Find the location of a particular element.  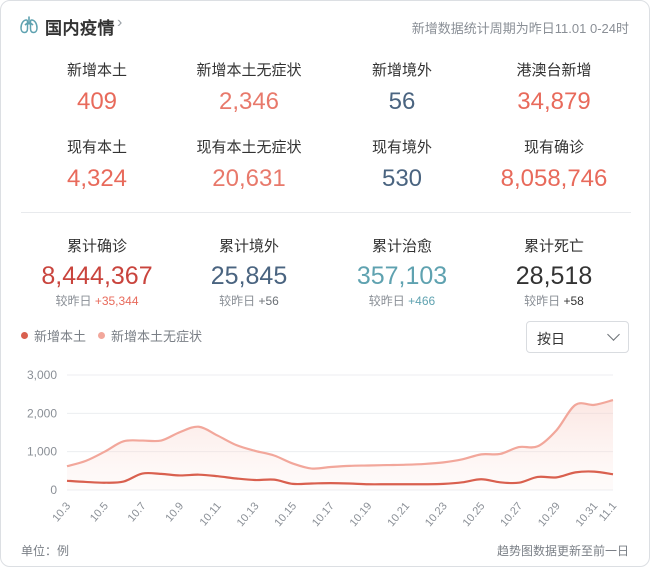

legend-item-new-local: 新增本土 is located at coordinates (53, 335).